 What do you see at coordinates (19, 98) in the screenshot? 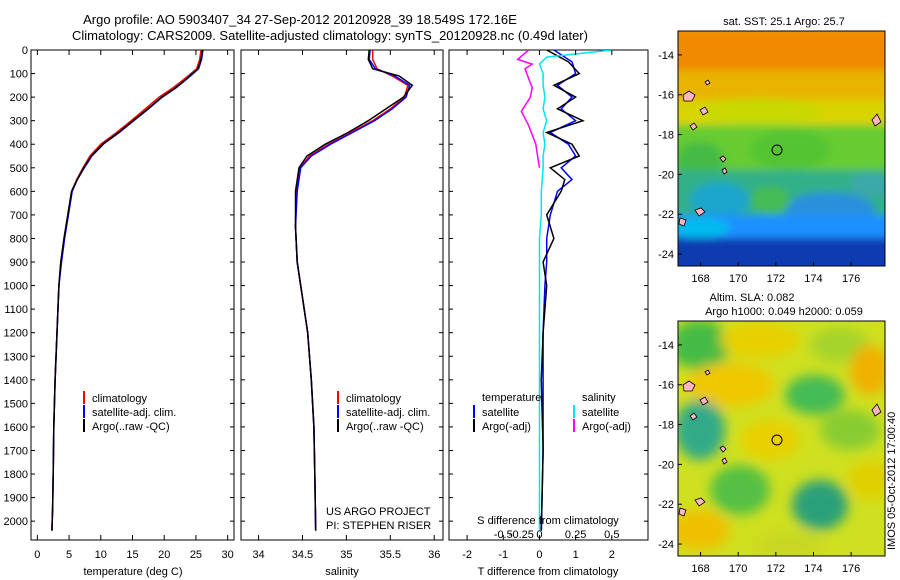
I see `depth-tick-label: 200` at bounding box center [19, 98].